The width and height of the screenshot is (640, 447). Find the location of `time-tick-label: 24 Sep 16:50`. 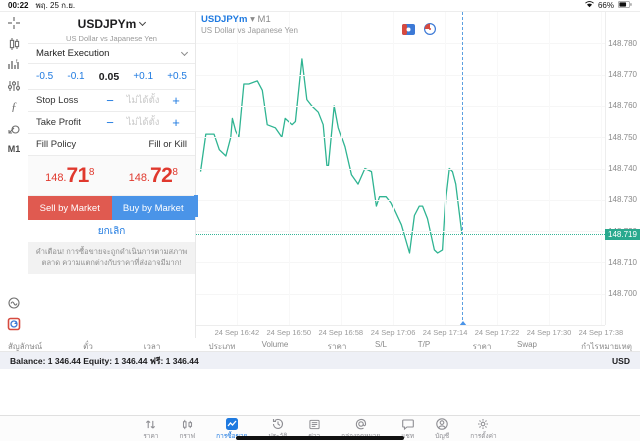

time-tick-label: 24 Sep 16:50 is located at coordinates (289, 332).